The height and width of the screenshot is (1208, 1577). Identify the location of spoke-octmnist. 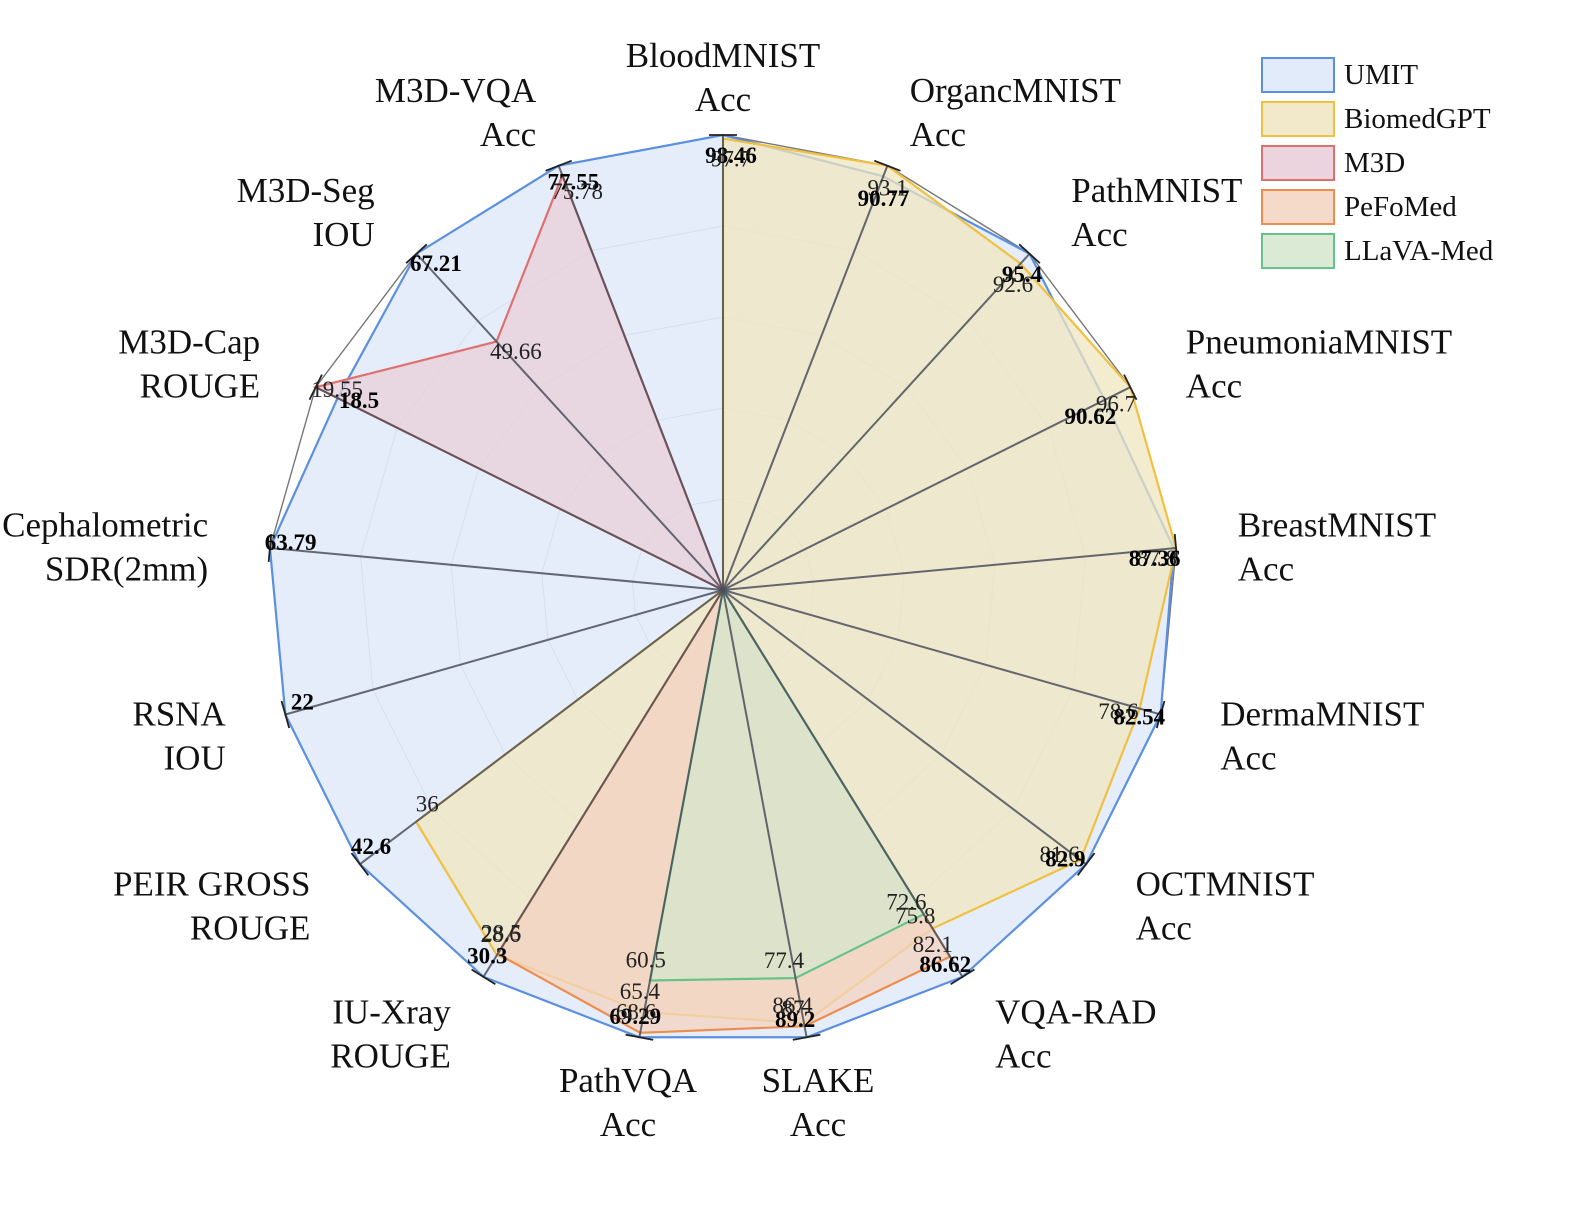
(904, 727).